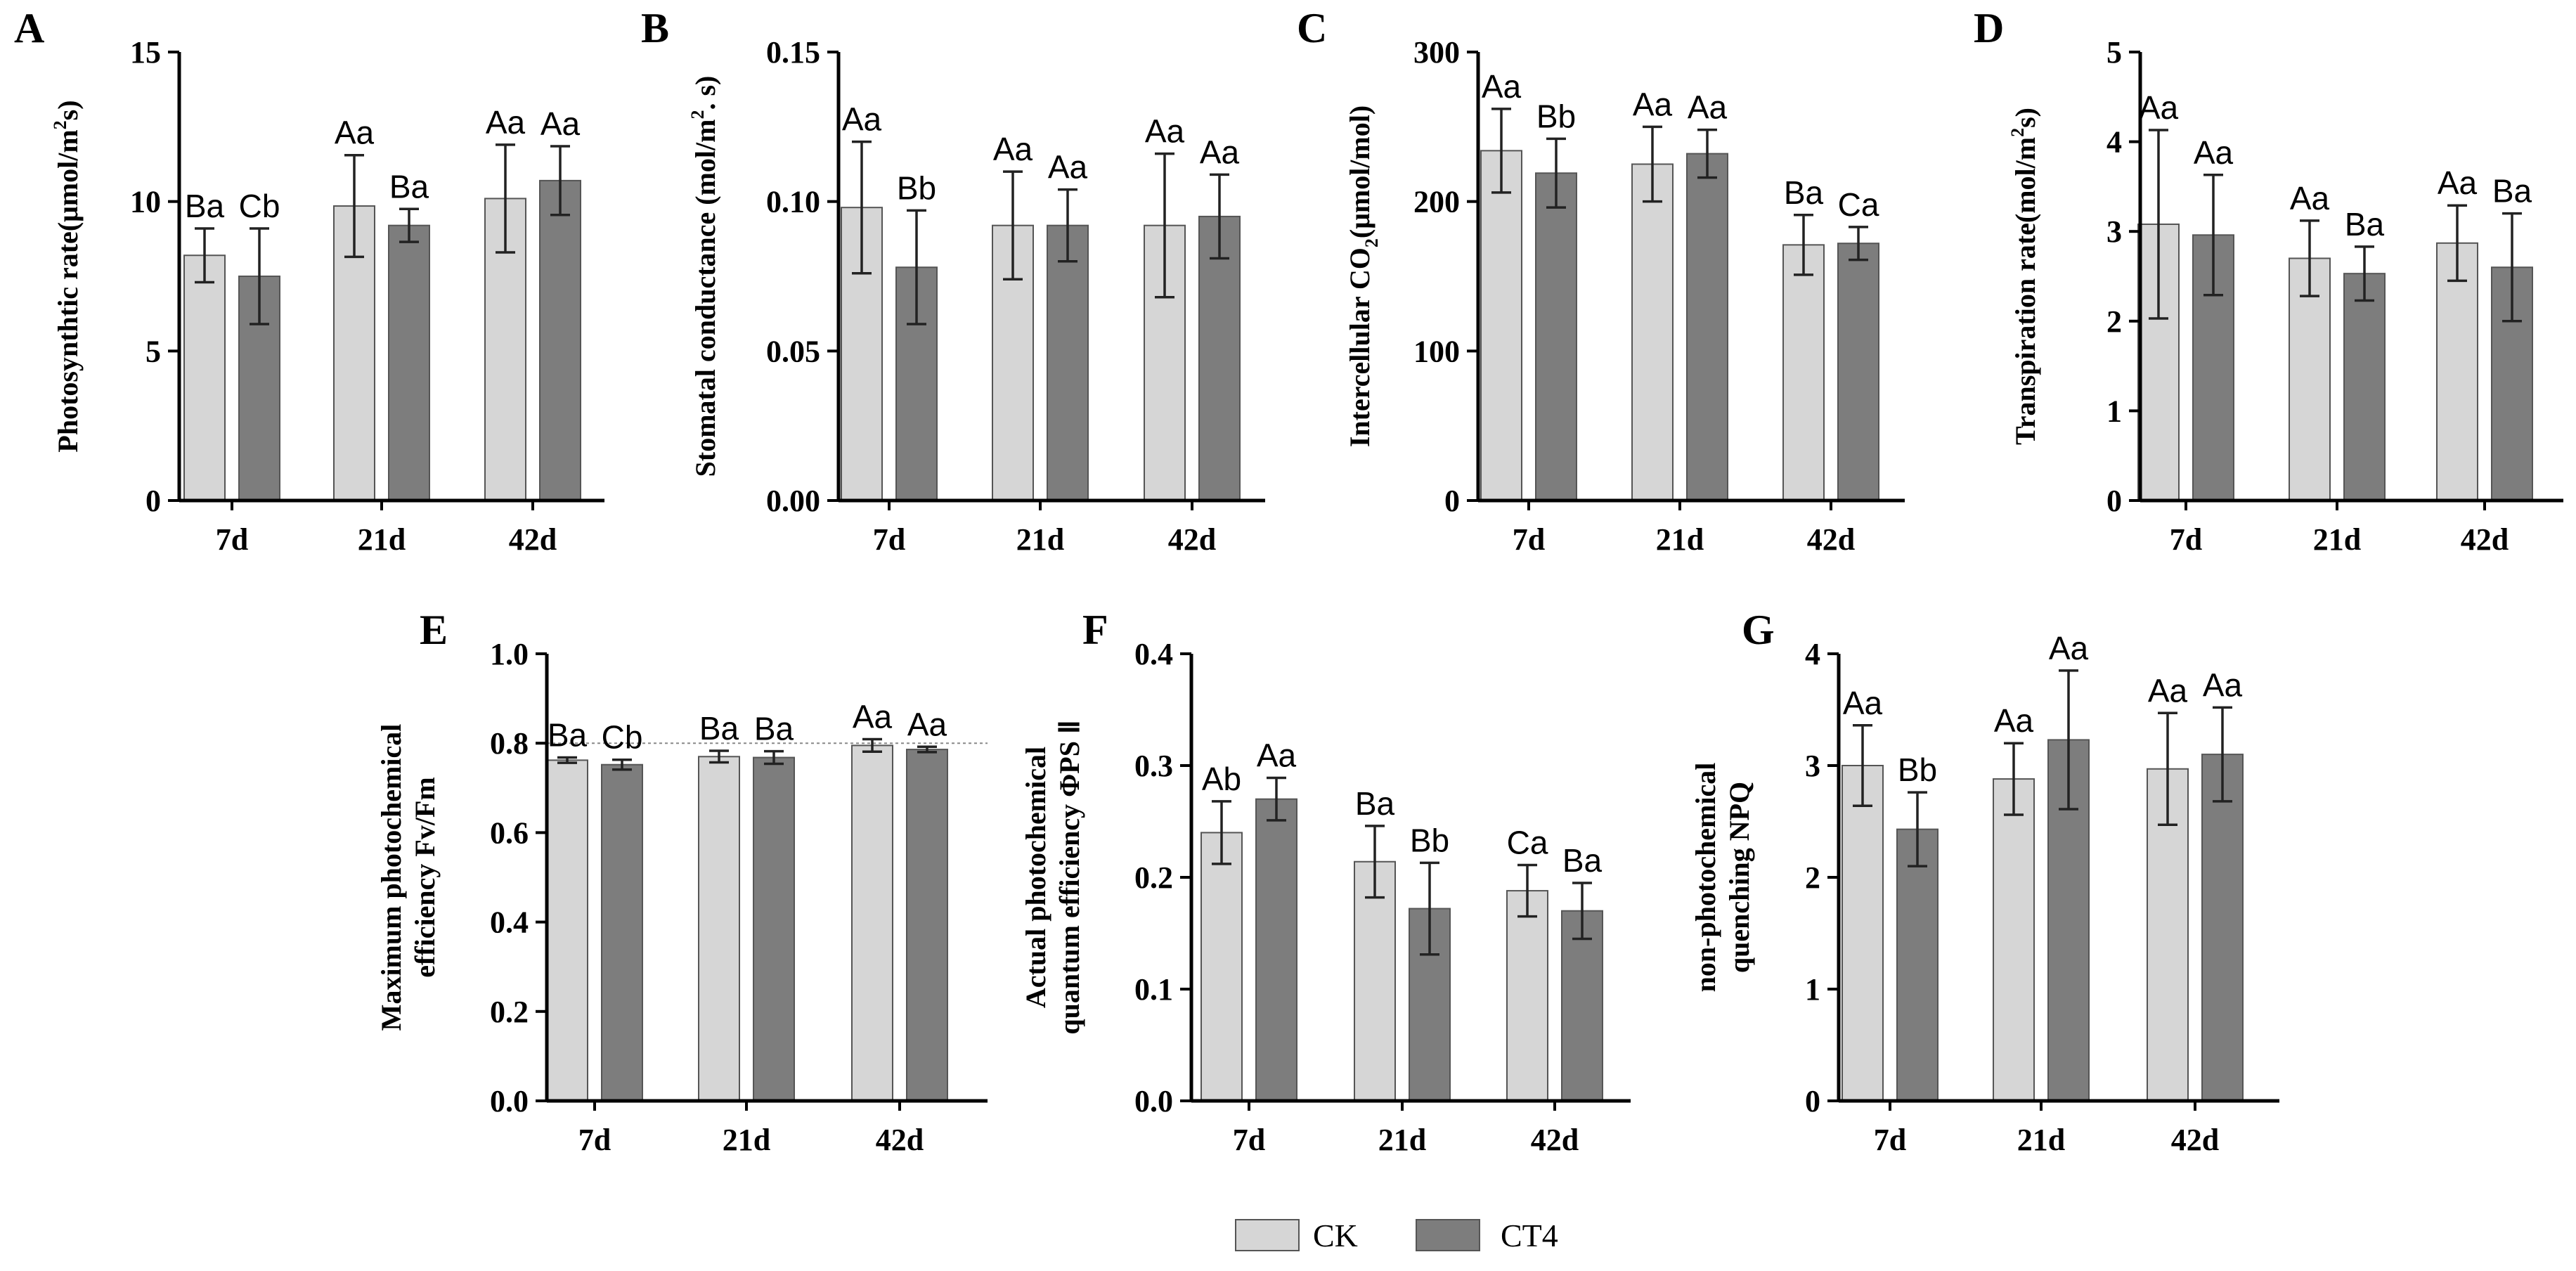 This screenshot has height=1271, width=2576. Describe the element at coordinates (29, 28) in the screenshot. I see `panel-letter: A` at that location.